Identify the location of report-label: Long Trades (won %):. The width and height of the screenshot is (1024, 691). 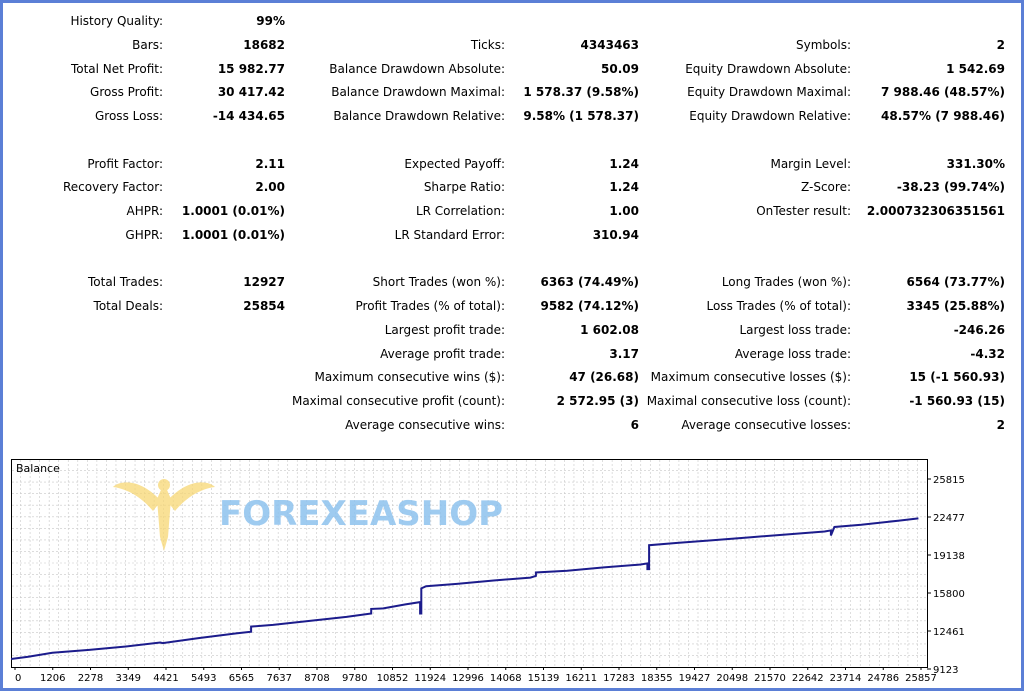
(786, 282).